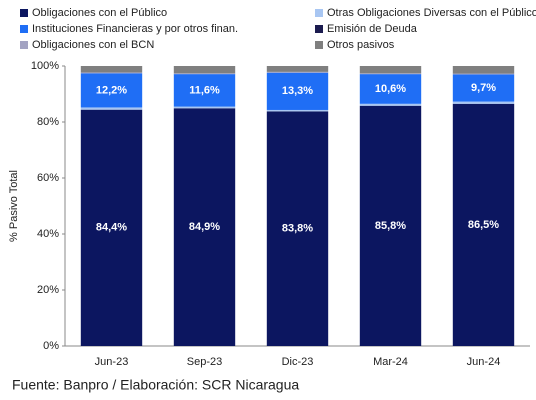 This screenshot has width=536, height=400. I want to click on value-label: 84,4%, so click(111, 228).